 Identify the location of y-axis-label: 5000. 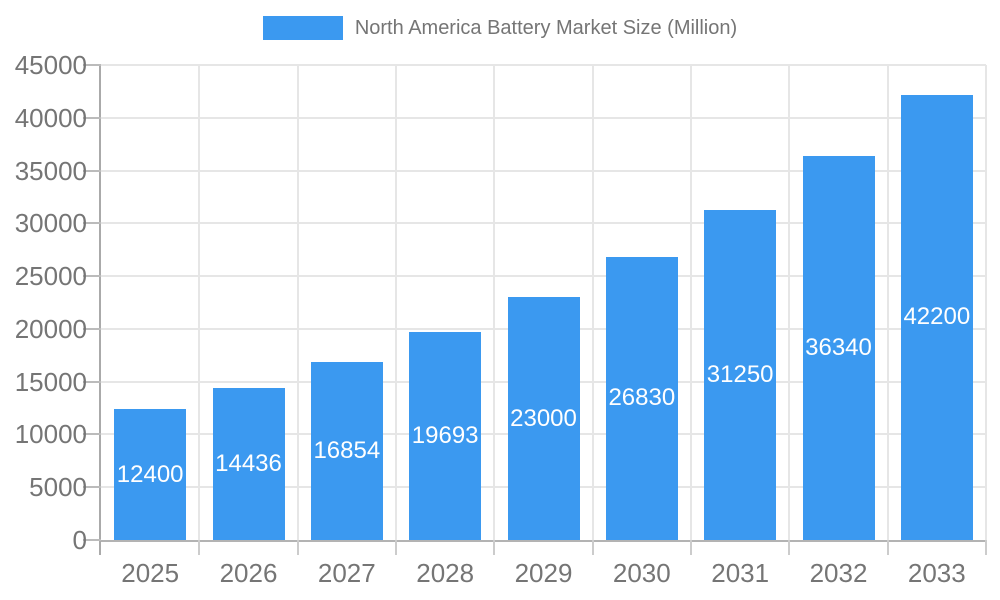
(58, 487).